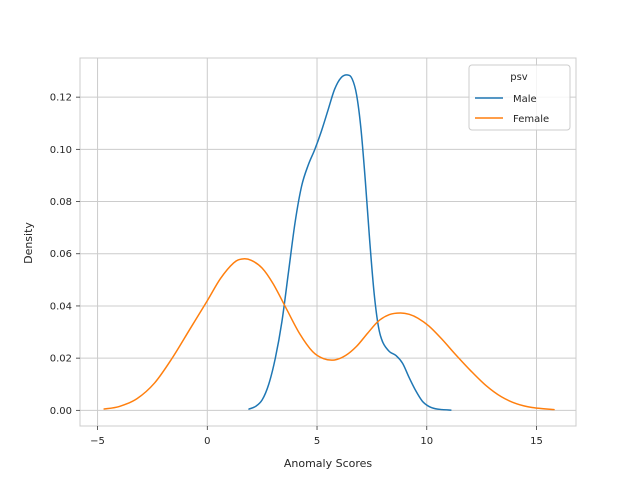 This screenshot has width=640, height=480. I want to click on y-tick-label: 0.08, so click(61, 202).